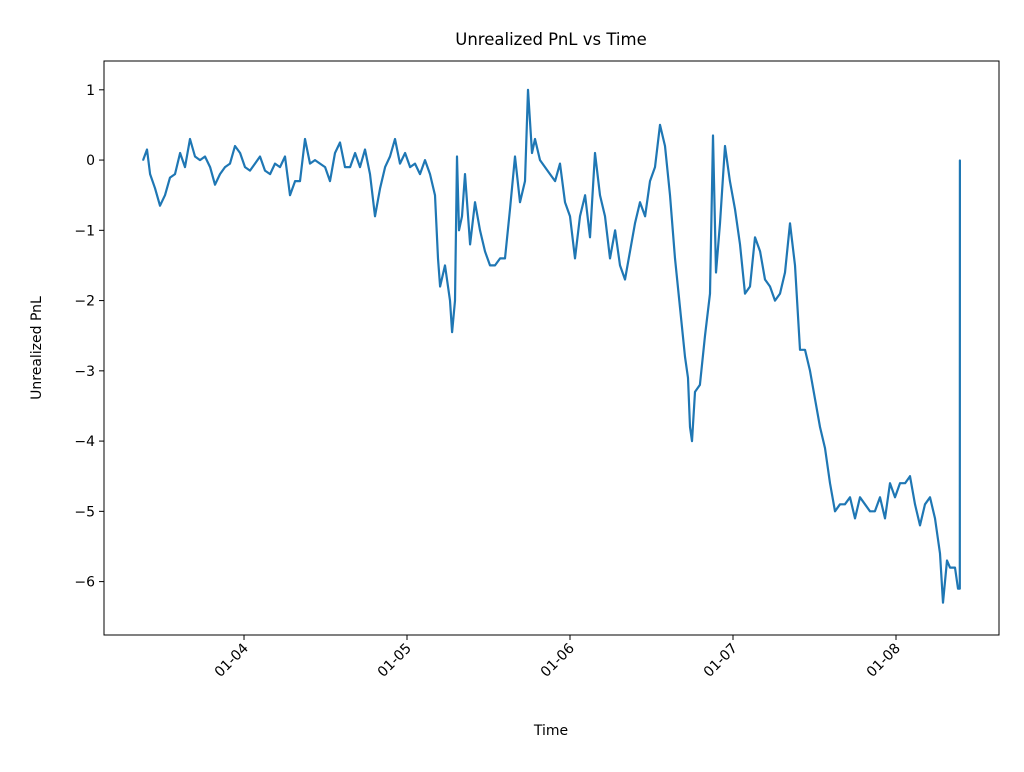  Describe the element at coordinates (89, 337) in the screenshot. I see `y-axis: 1 0 −1 −2 −3 −4 −5 −6` at that location.